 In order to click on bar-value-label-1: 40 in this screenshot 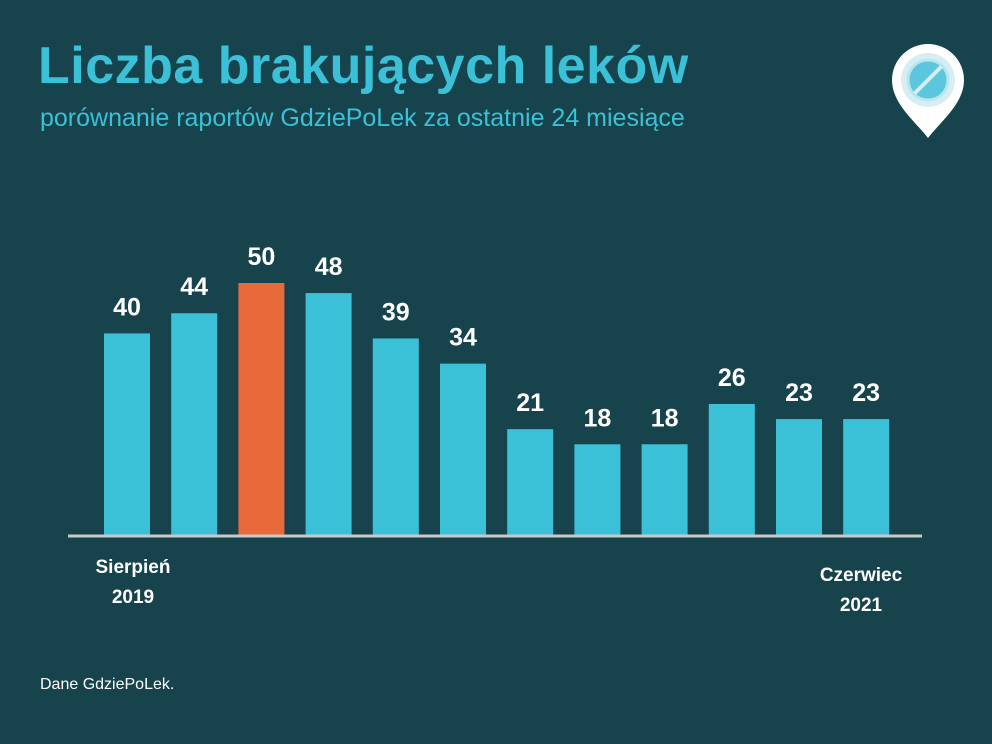, I will do `click(127, 307)`.